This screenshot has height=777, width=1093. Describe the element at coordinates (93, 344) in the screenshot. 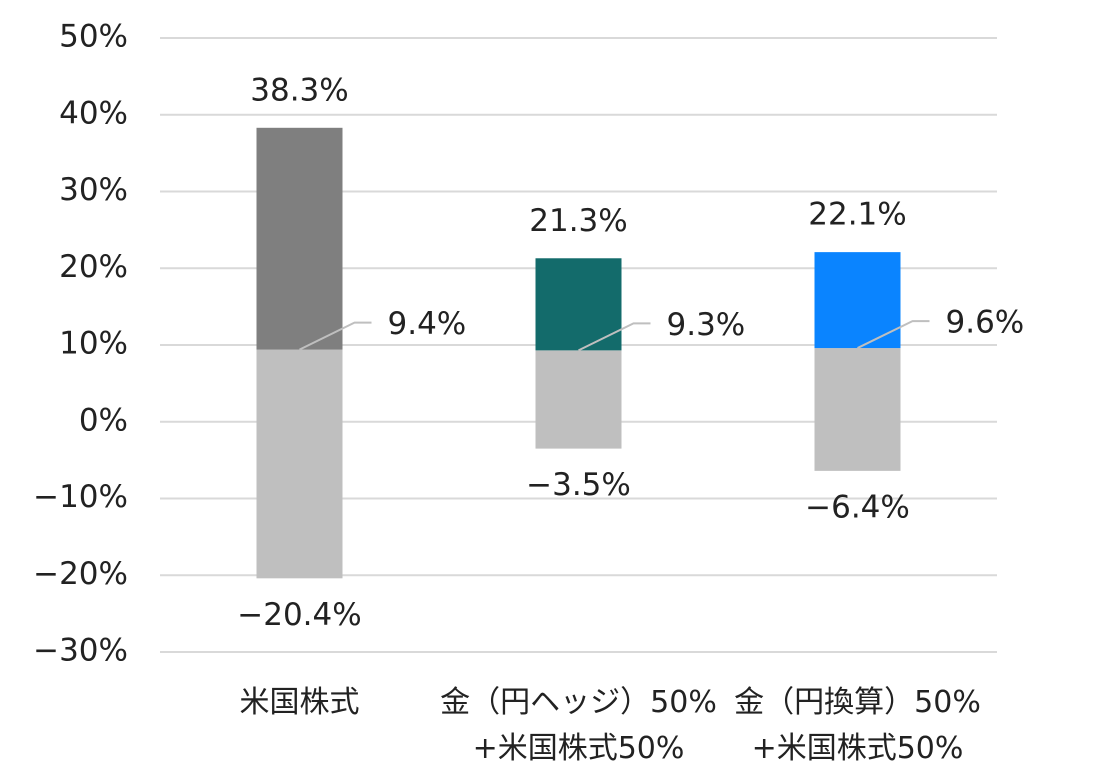

I see `y-tick-label: 10%` at that location.